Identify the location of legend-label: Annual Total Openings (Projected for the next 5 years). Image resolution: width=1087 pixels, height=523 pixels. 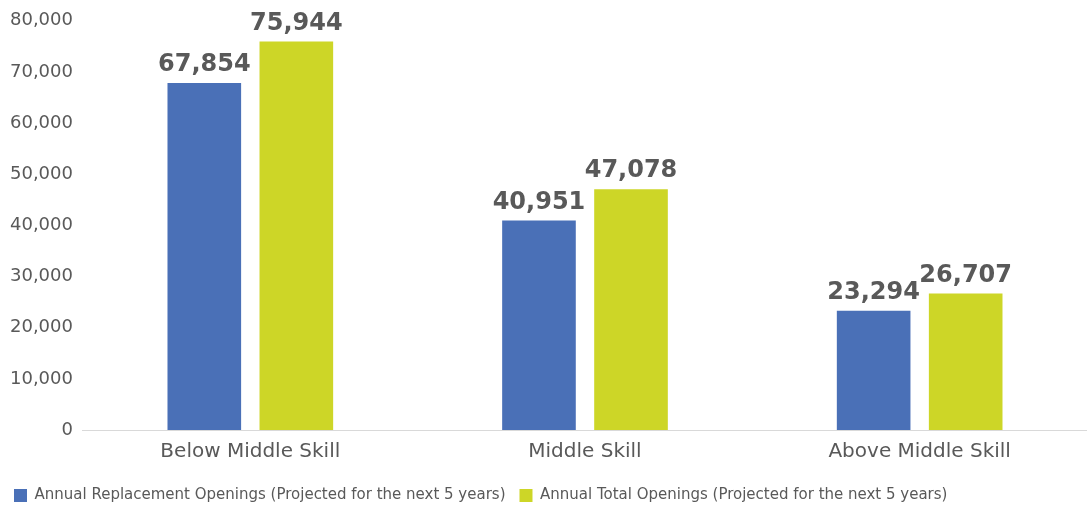
(743, 494).